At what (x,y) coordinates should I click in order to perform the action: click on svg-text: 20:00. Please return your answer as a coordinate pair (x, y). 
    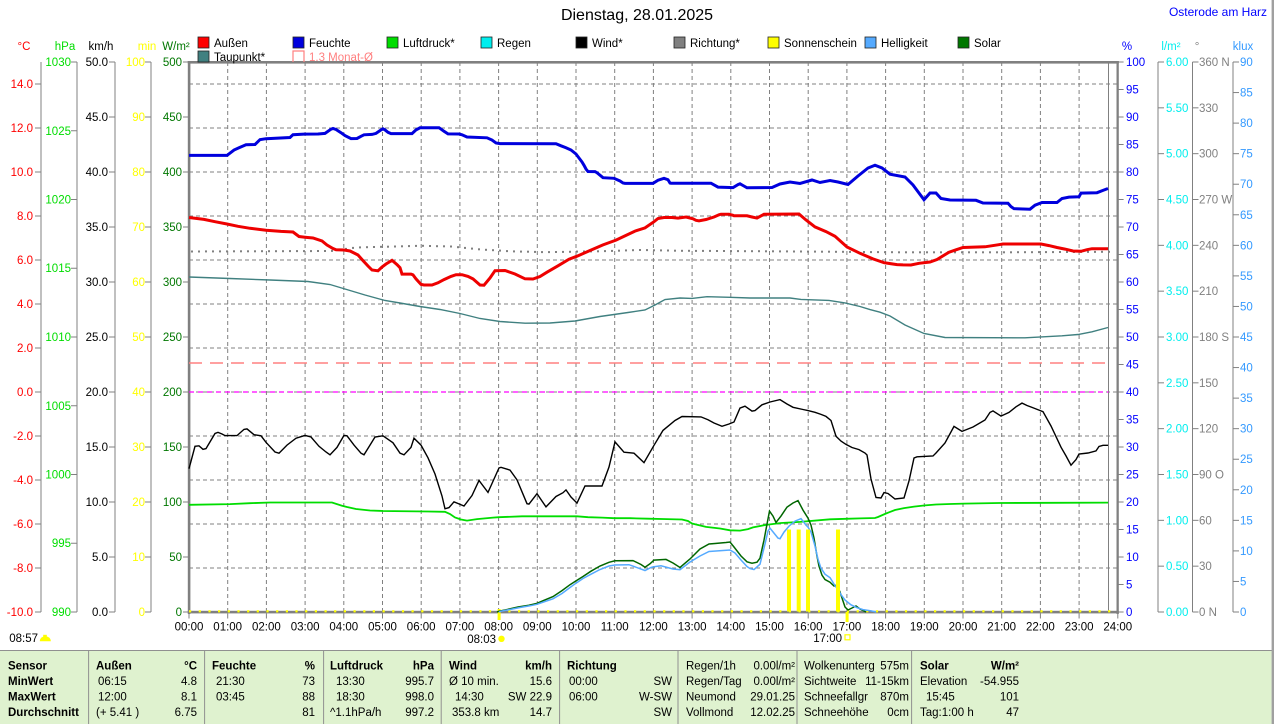
    Looking at the image, I should click on (963, 628).